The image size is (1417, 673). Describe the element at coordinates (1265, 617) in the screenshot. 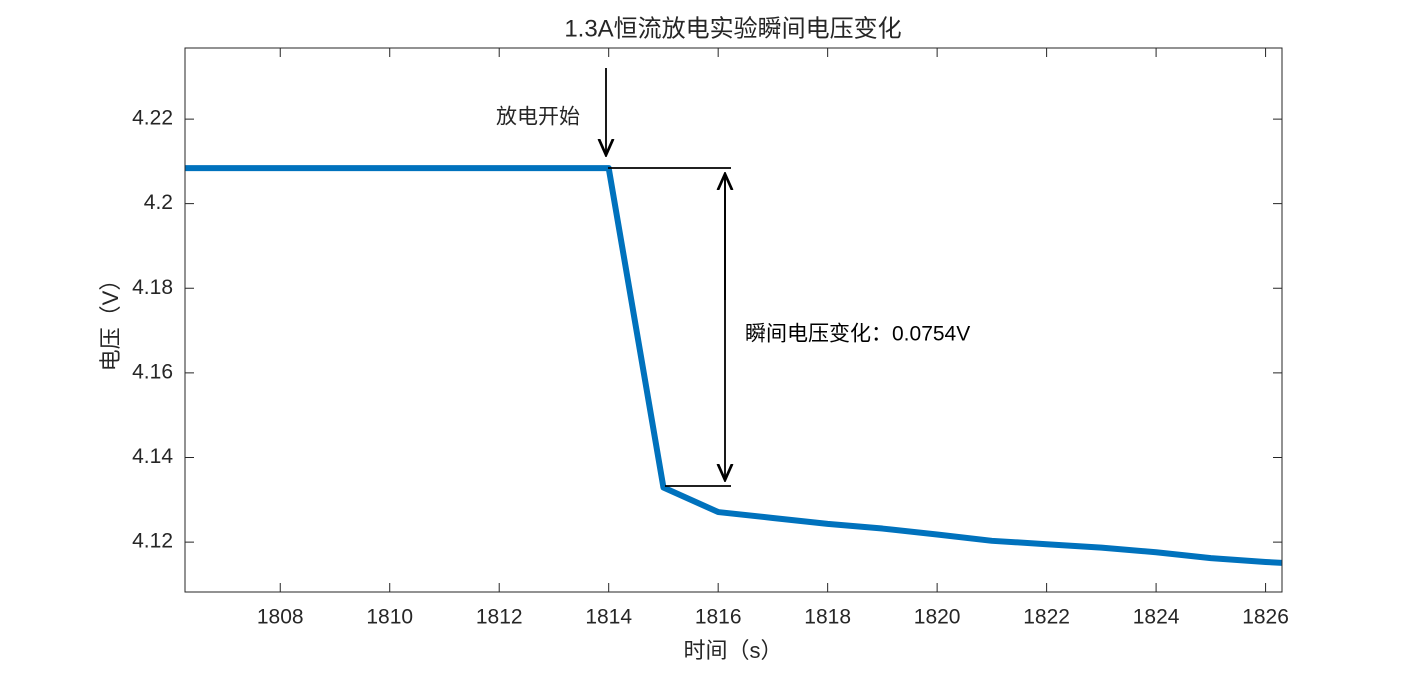

I see `x-tick-label: 1826` at that location.